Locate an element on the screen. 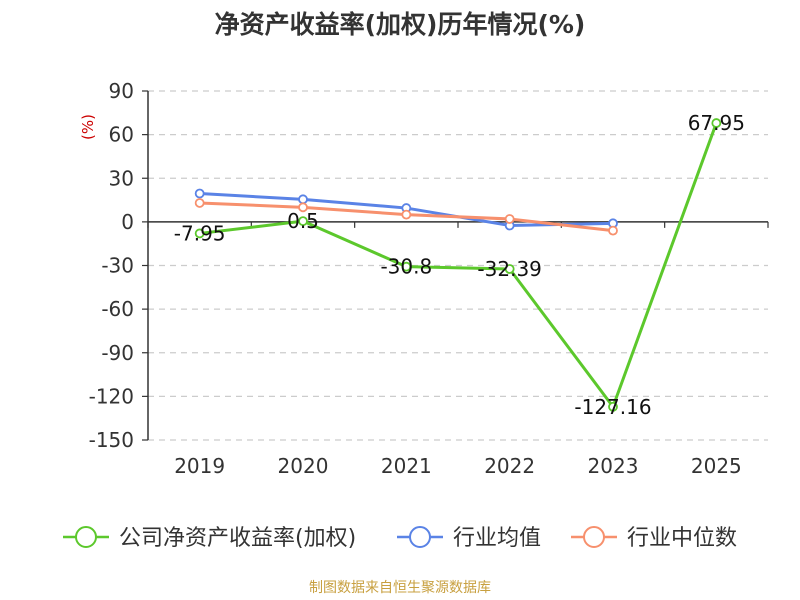 The height and width of the screenshot is (600, 800). x-tick-label: 2021 is located at coordinates (406, 466).